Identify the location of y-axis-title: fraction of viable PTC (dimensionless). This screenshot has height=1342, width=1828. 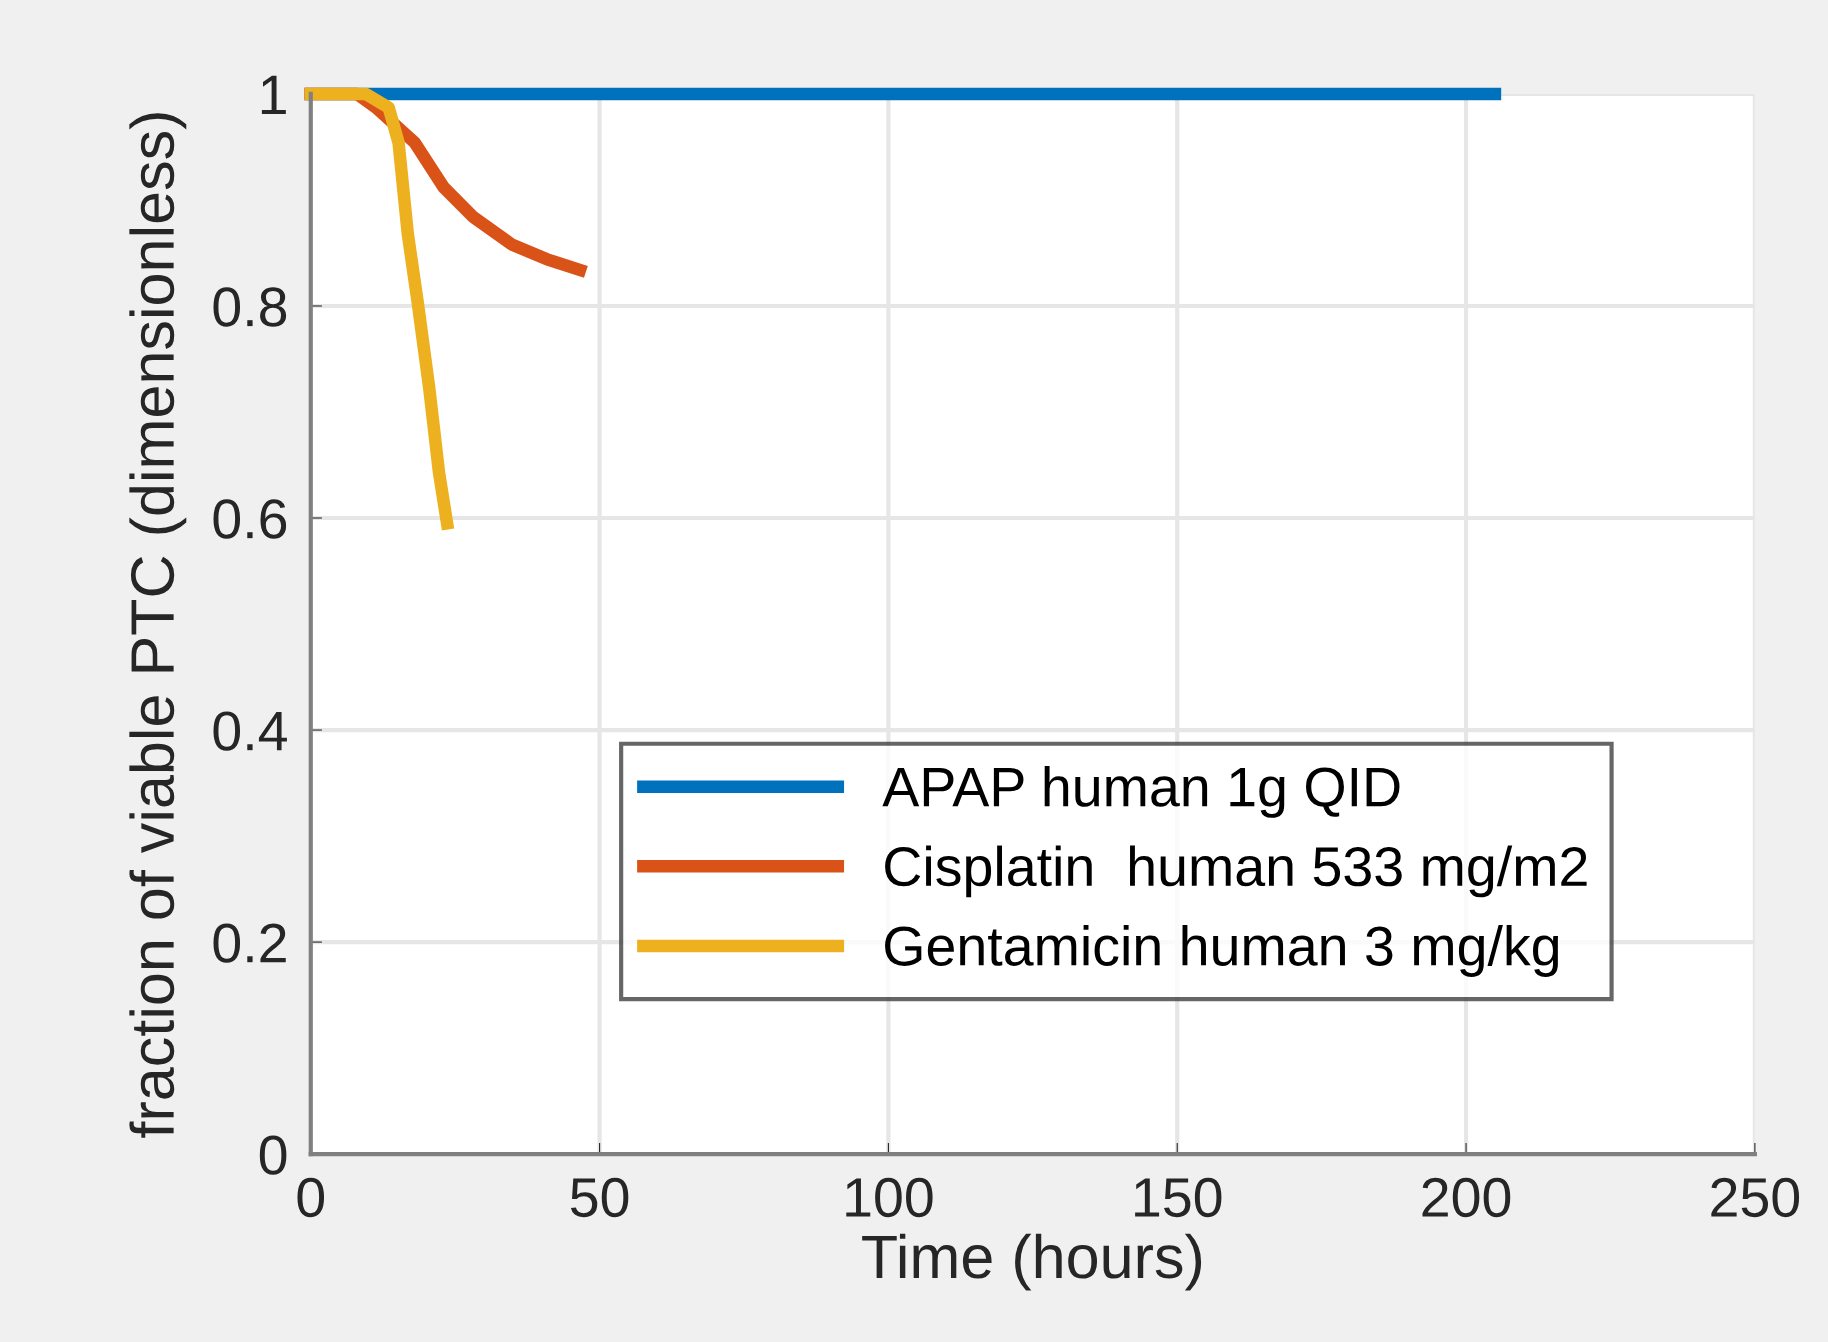
(158, 625).